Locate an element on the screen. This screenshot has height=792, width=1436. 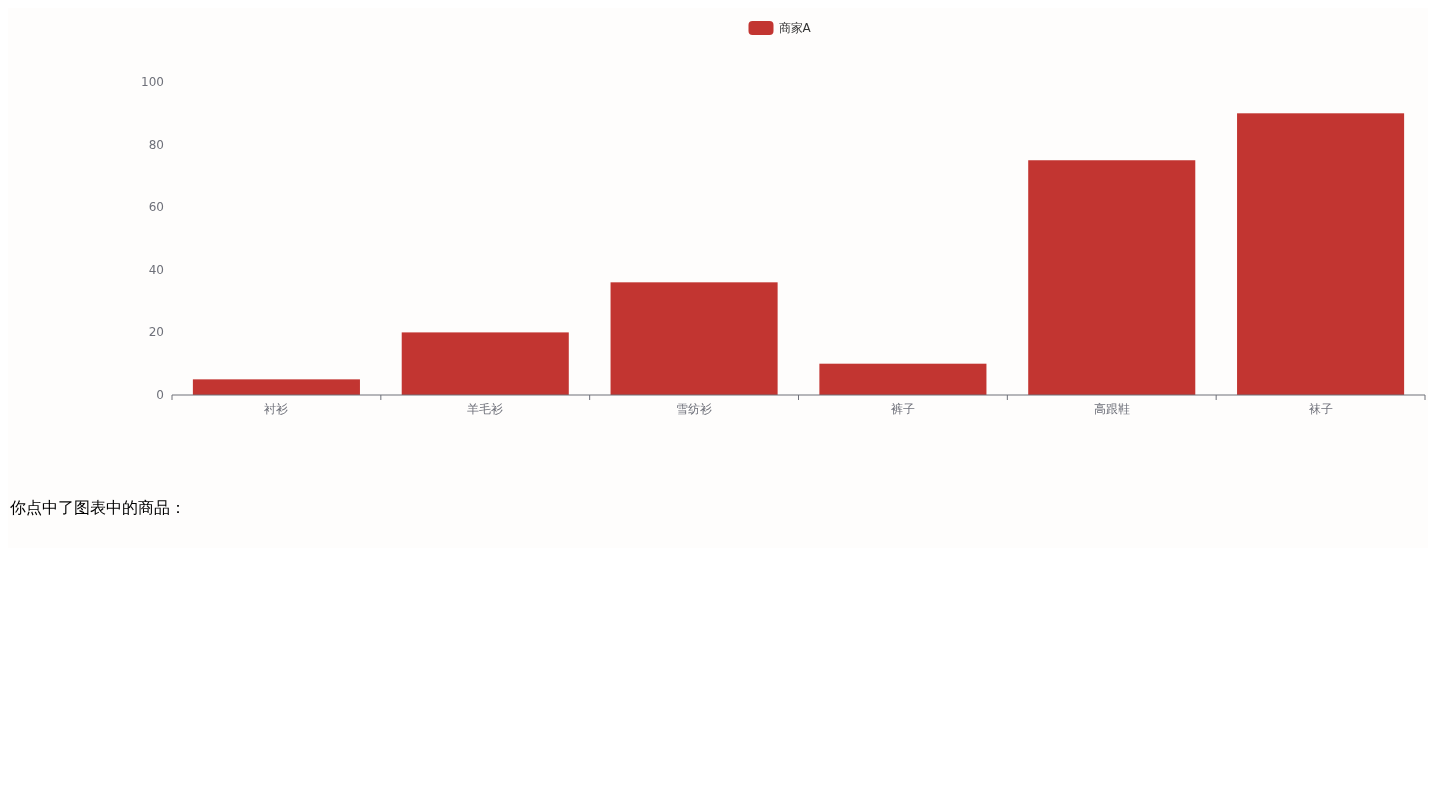
y-tick-label: 40 is located at coordinates (156, 269).